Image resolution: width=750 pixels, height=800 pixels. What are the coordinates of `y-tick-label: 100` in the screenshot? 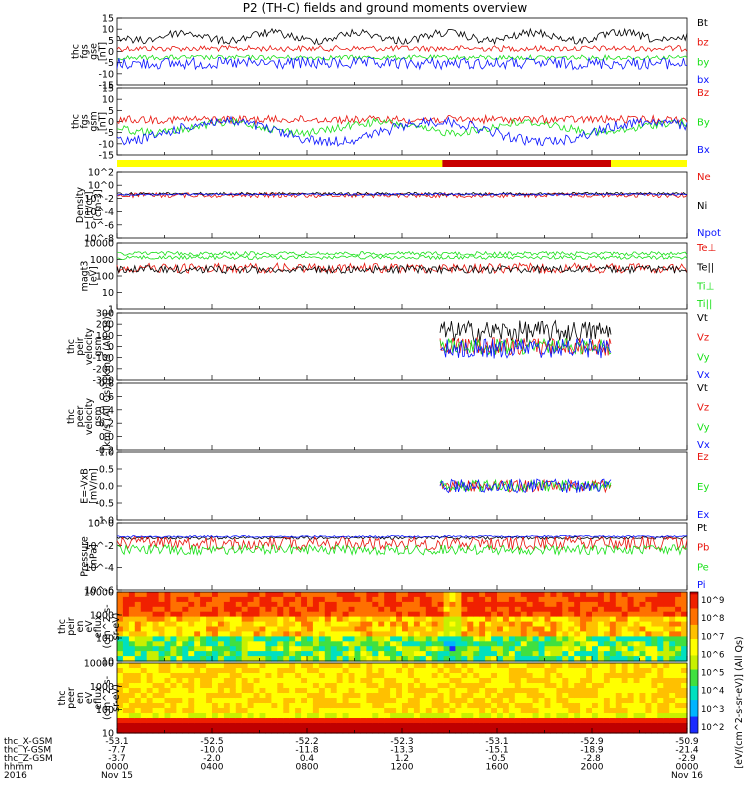 It's located at (105, 639).